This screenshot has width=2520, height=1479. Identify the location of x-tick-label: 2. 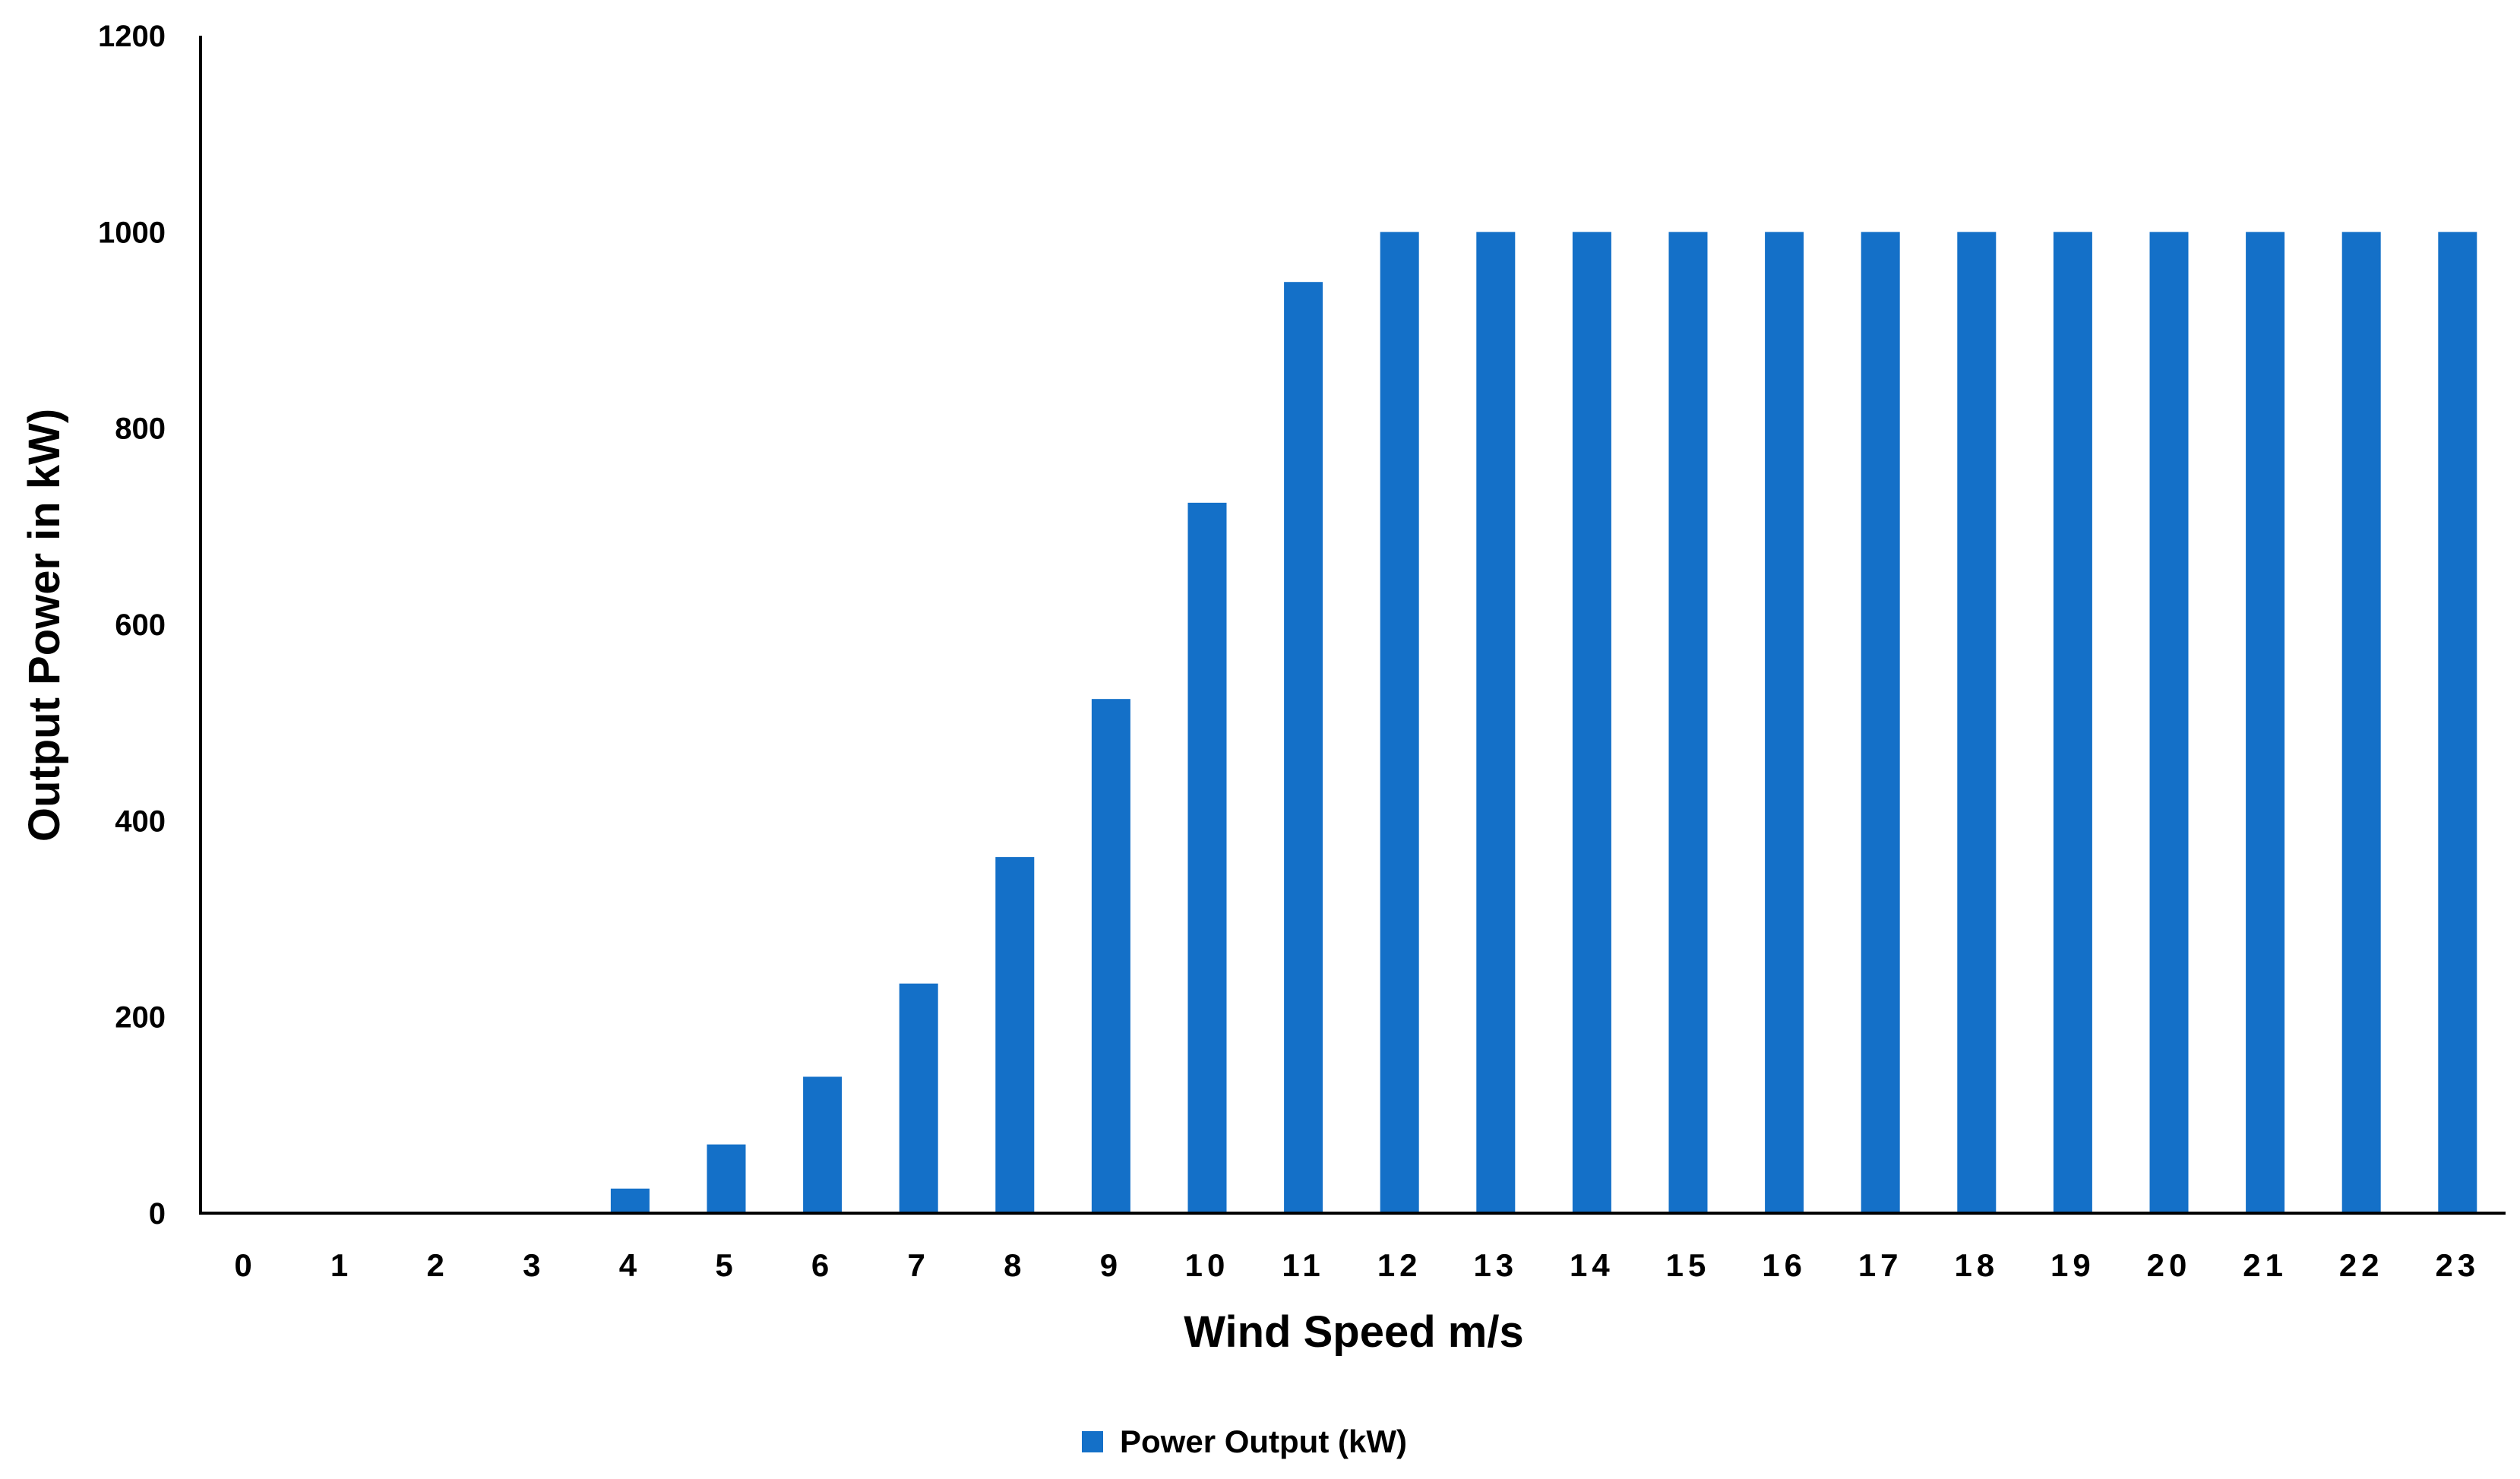
(438, 1265).